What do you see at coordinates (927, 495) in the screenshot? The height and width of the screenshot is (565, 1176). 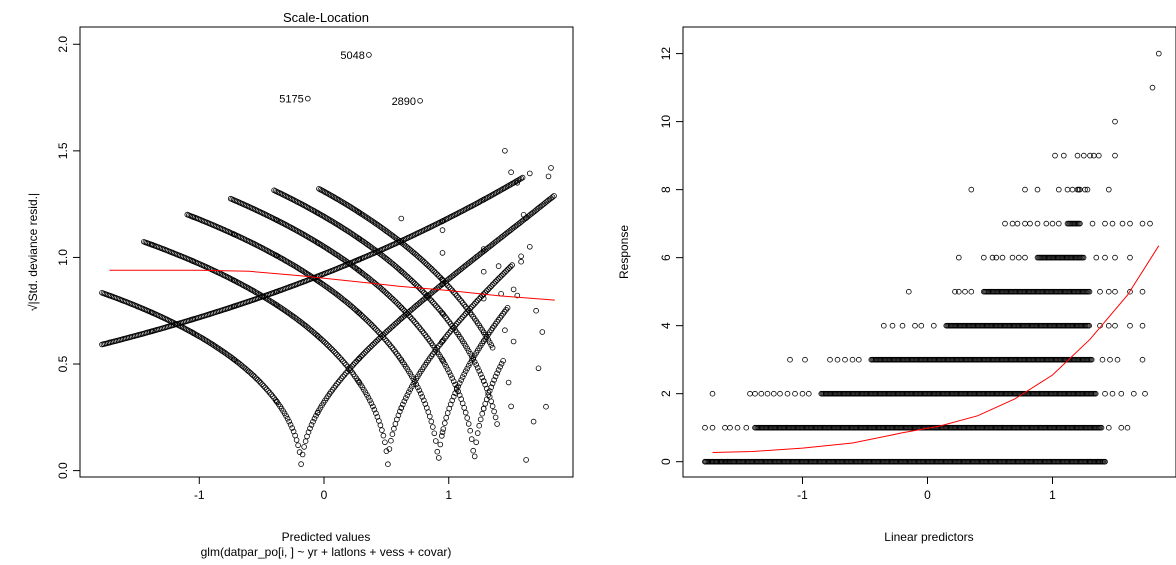 I see `response-x-tick-label: 0` at bounding box center [927, 495].